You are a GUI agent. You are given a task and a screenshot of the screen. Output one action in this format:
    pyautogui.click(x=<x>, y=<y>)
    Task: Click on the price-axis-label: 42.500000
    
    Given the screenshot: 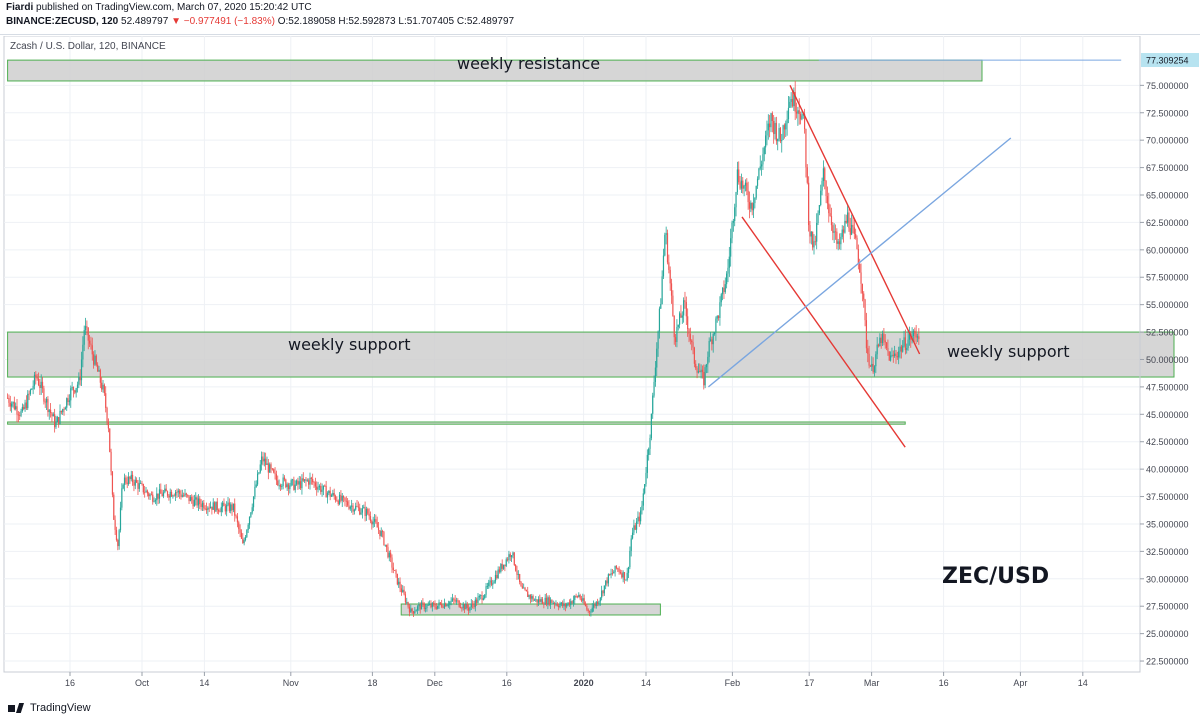 What is the action you would take?
    pyautogui.click(x=1167, y=442)
    